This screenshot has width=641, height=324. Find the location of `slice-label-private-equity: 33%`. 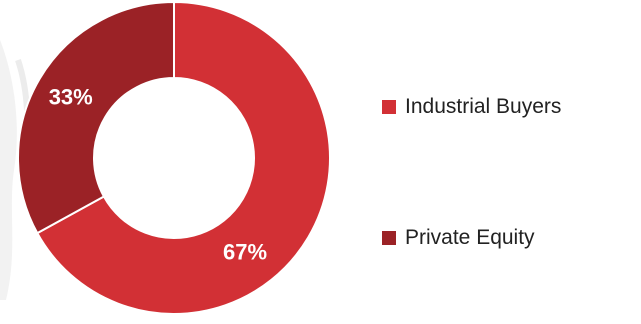

slice-label-private-equity: 33% is located at coordinates (71, 96).